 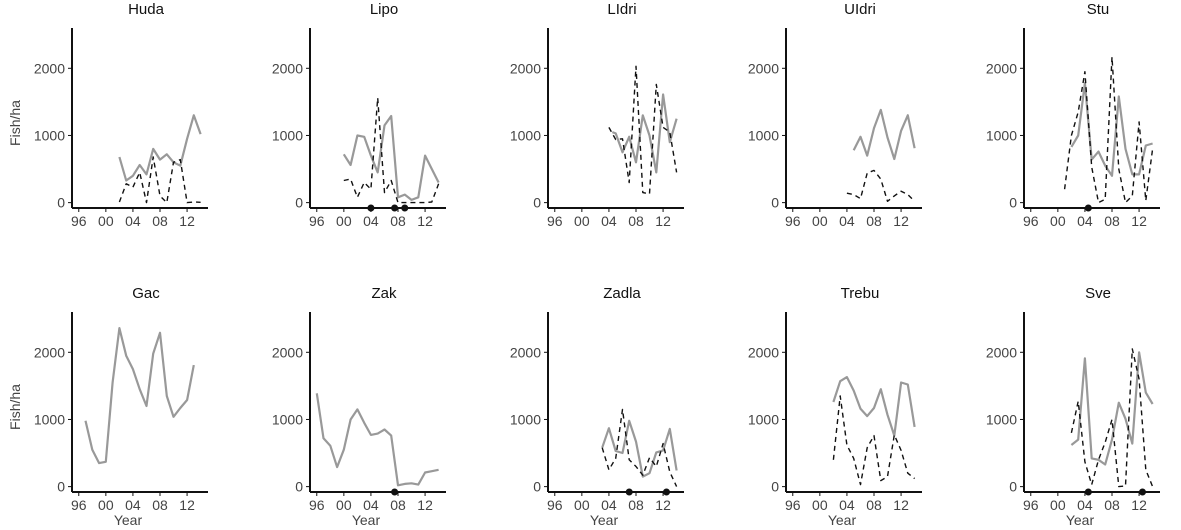 What do you see at coordinates (847, 221) in the screenshot?
I see `panel-uidri-xtick-label: 04` at bounding box center [847, 221].